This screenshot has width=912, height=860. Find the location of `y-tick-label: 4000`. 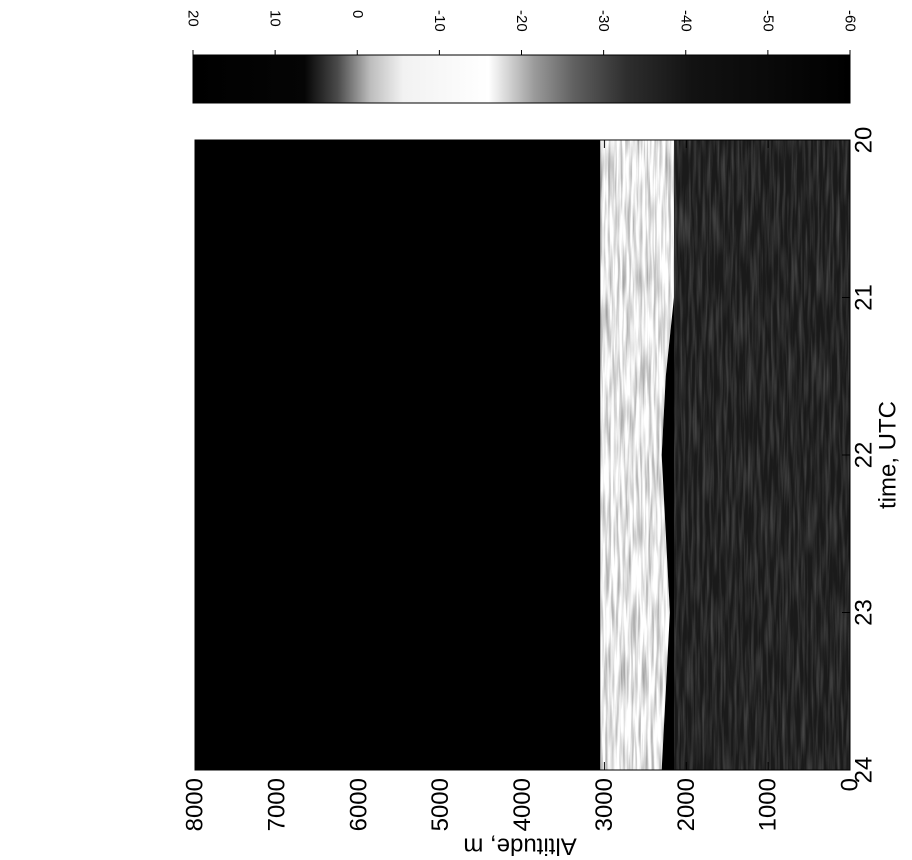

y-tick-label: 4000 is located at coordinates (522, 804).